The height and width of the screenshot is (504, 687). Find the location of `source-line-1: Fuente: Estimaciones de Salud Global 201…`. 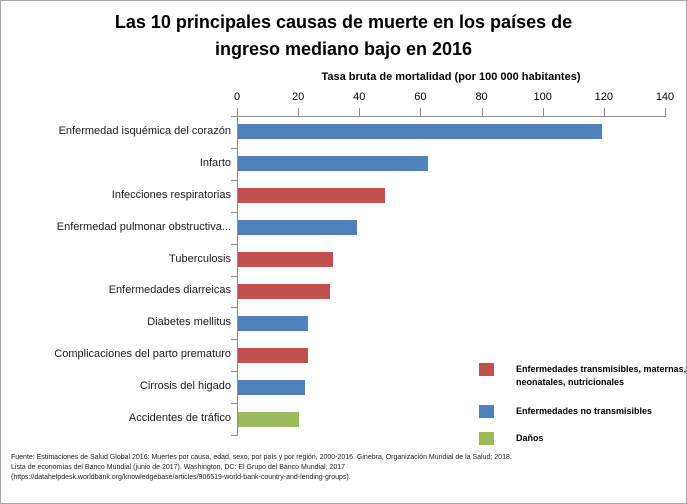

source-line-1: Fuente: Estimaciones de Salud Global 201… is located at coordinates (261, 457).